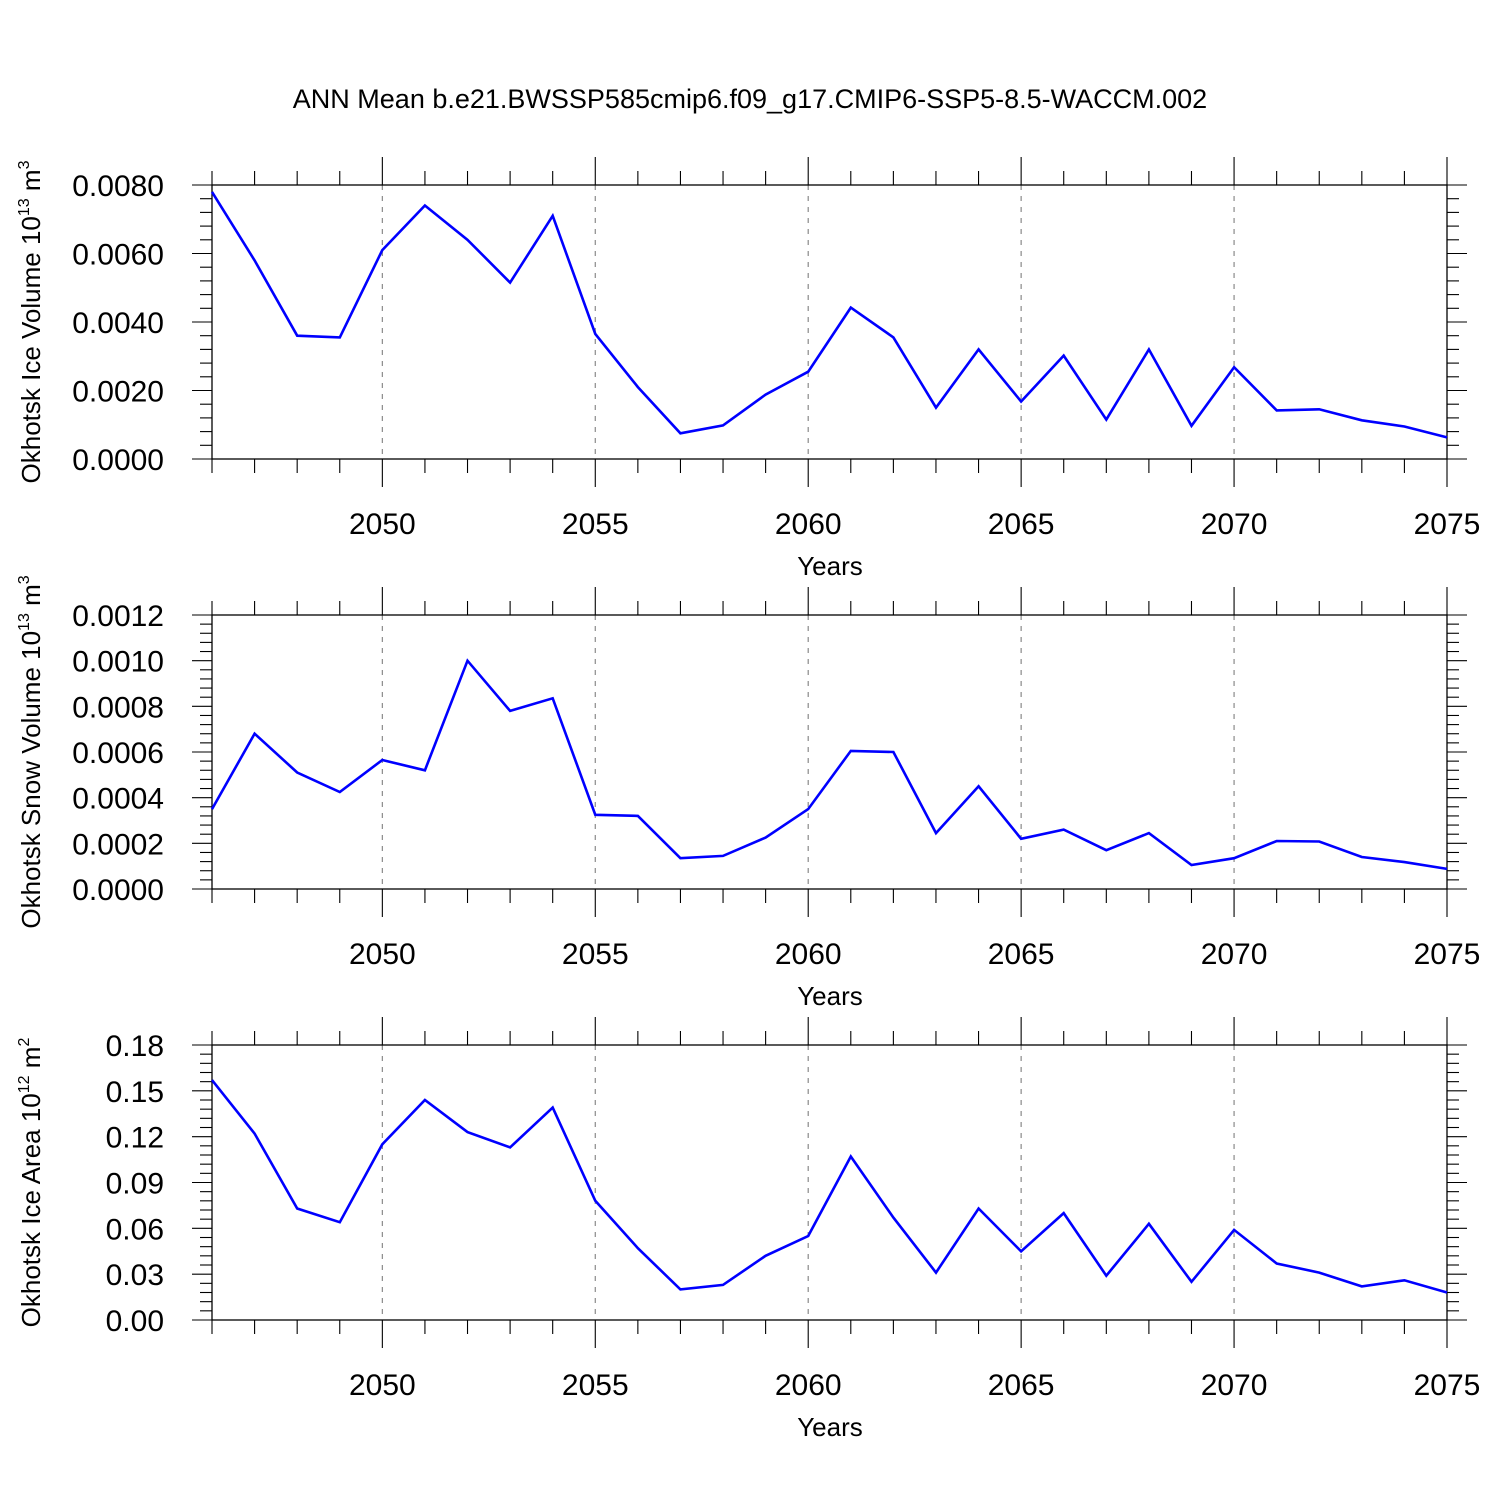  I want to click on y-tick-label: 0.18, so click(135, 1046).